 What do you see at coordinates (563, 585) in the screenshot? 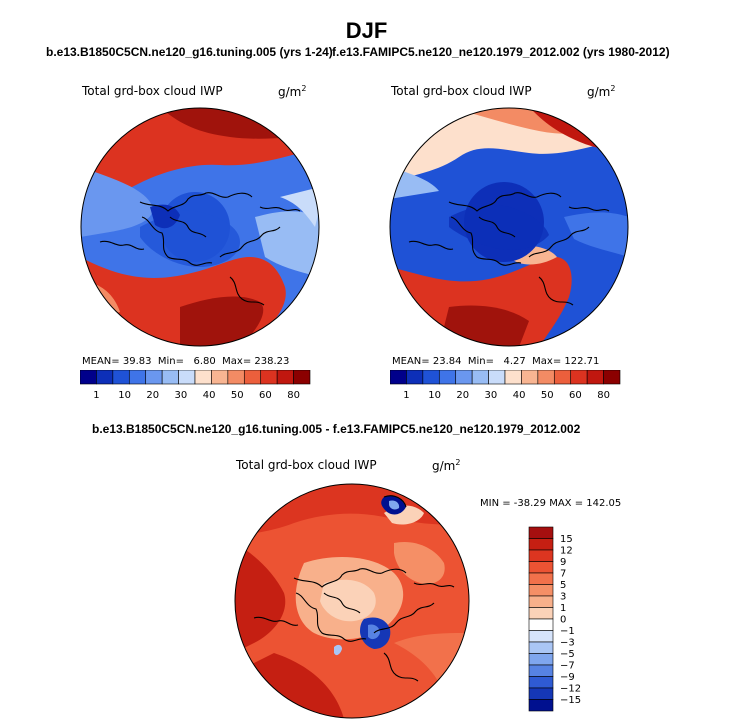
I see `colorbar-tick-label: 5` at bounding box center [563, 585].